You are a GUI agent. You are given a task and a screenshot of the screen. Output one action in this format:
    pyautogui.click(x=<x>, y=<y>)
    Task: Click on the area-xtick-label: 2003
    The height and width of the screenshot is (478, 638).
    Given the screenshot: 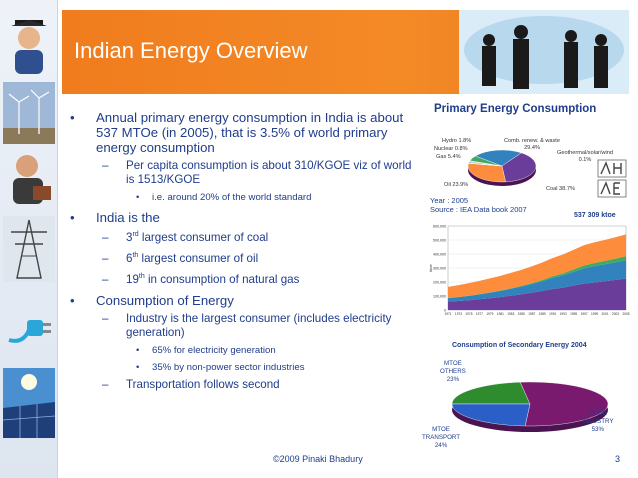 What is the action you would take?
    pyautogui.click(x=615, y=314)
    